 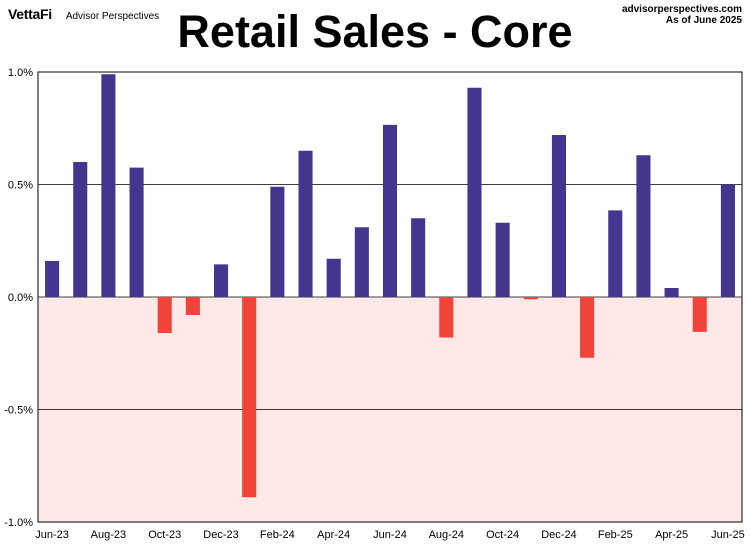 What do you see at coordinates (703, 20) in the screenshot?
I see `as-of-date: As of June 2025` at bounding box center [703, 20].